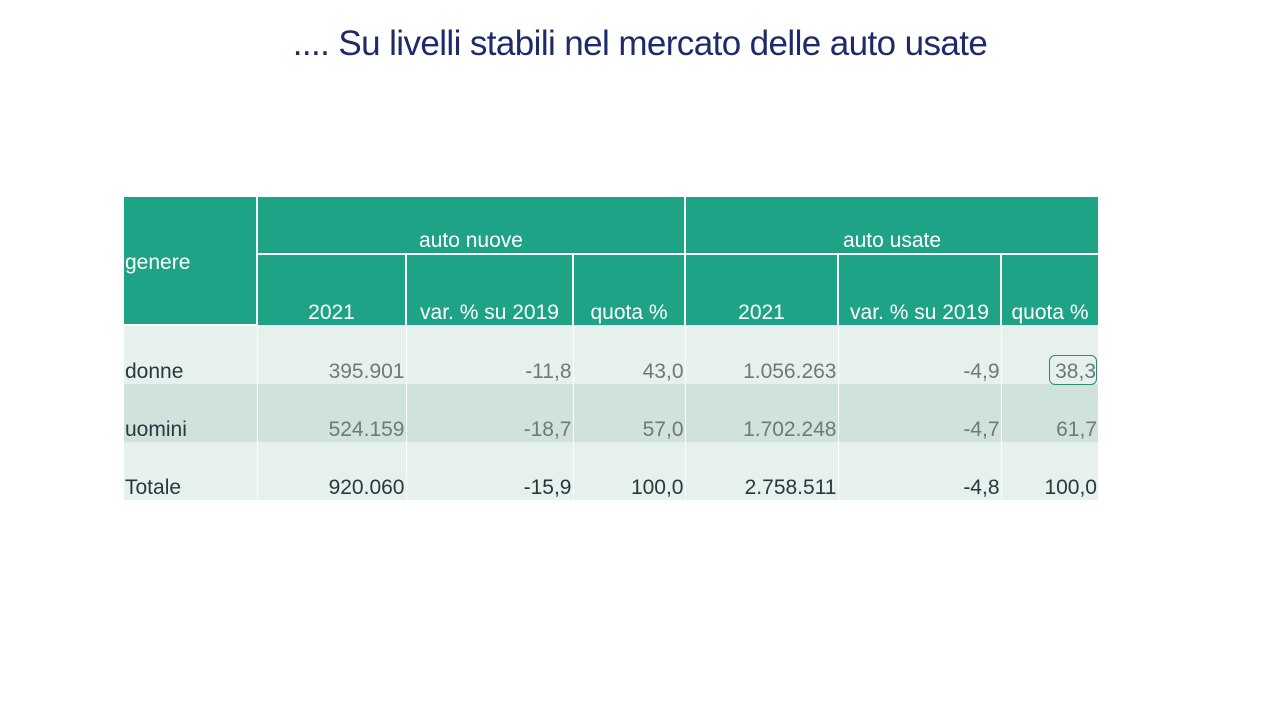  What do you see at coordinates (547, 487) in the screenshot?
I see `cell-new-var-value: -15,9` at bounding box center [547, 487].